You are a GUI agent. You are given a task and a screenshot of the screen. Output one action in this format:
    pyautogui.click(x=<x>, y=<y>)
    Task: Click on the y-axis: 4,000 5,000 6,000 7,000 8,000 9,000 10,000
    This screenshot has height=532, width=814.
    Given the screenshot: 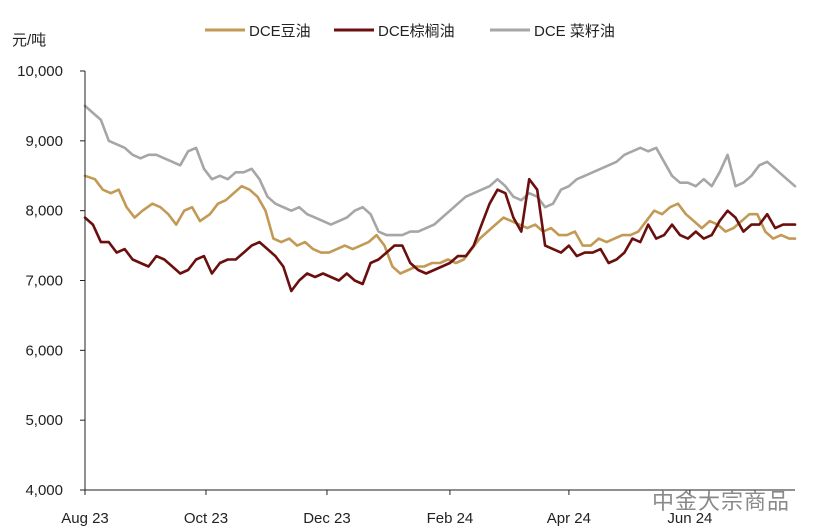 What is the action you would take?
    pyautogui.click(x=51, y=281)
    